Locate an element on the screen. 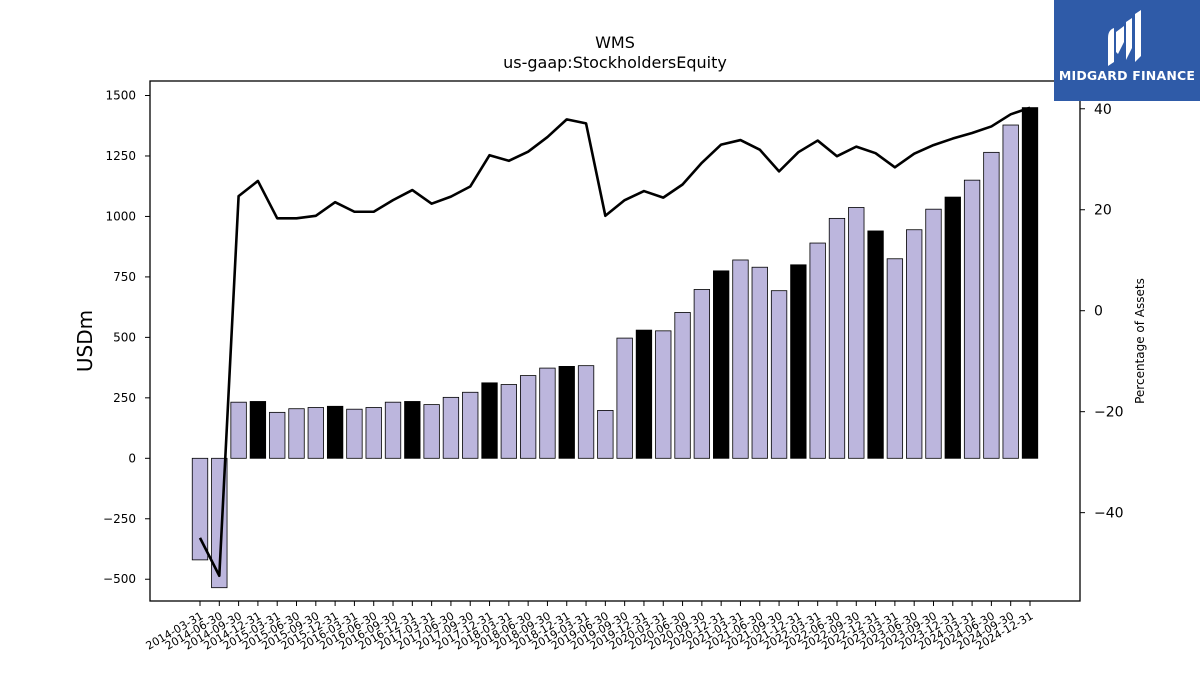 This screenshot has height=675, width=1200. left-axis: −500 −250 0 250 500 750 1000 1250 1500 is located at coordinates (126, 337).